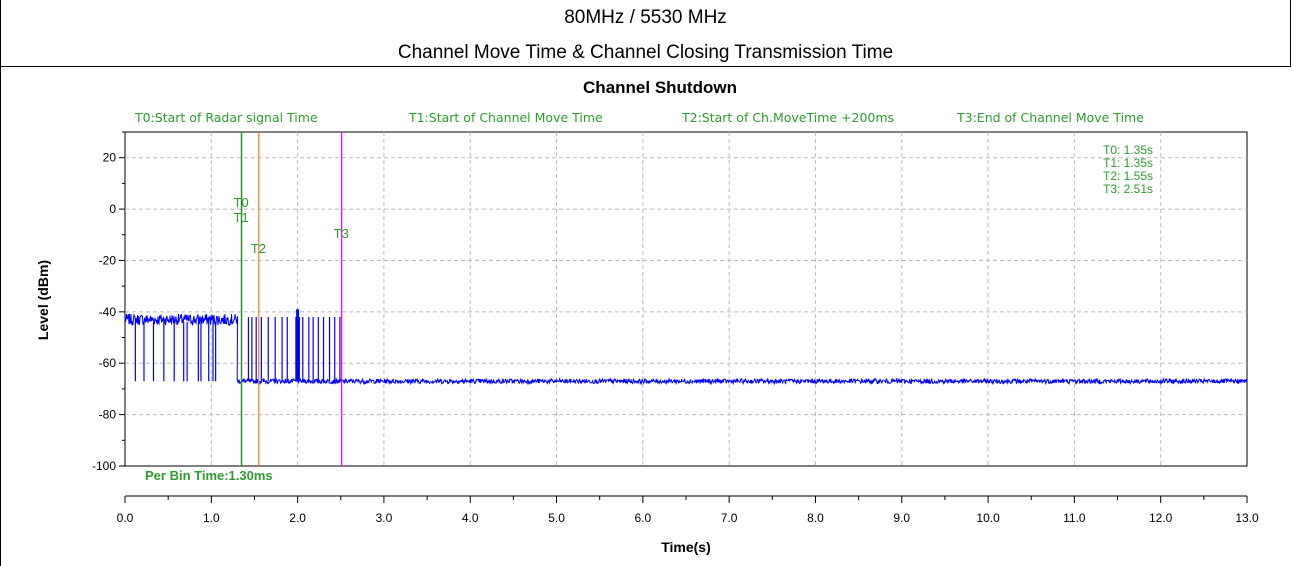 This screenshot has width=1293, height=566. What do you see at coordinates (988, 518) in the screenshot?
I see `x-tick-label: 10.0` at bounding box center [988, 518].